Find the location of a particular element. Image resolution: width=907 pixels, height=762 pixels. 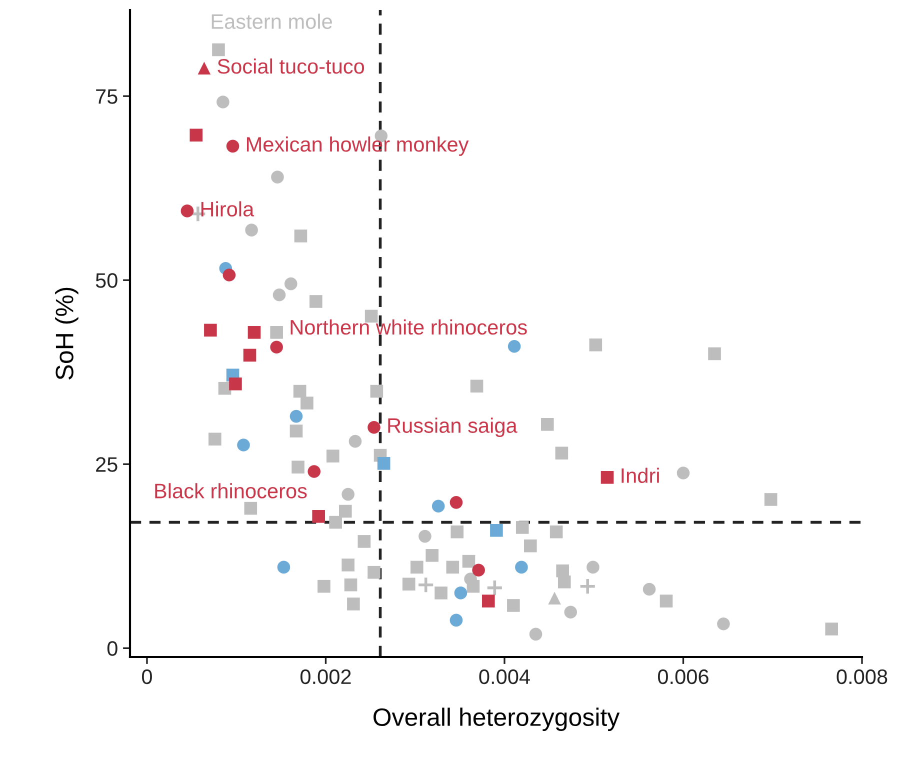

annotation: Northern white rhinoceros is located at coordinates (408, 327).